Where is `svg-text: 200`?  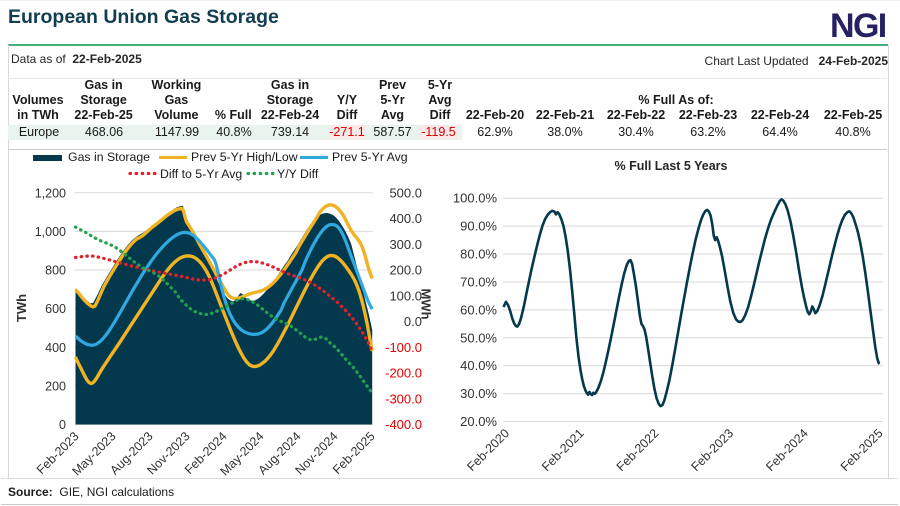 svg-text: 200 is located at coordinates (55, 386).